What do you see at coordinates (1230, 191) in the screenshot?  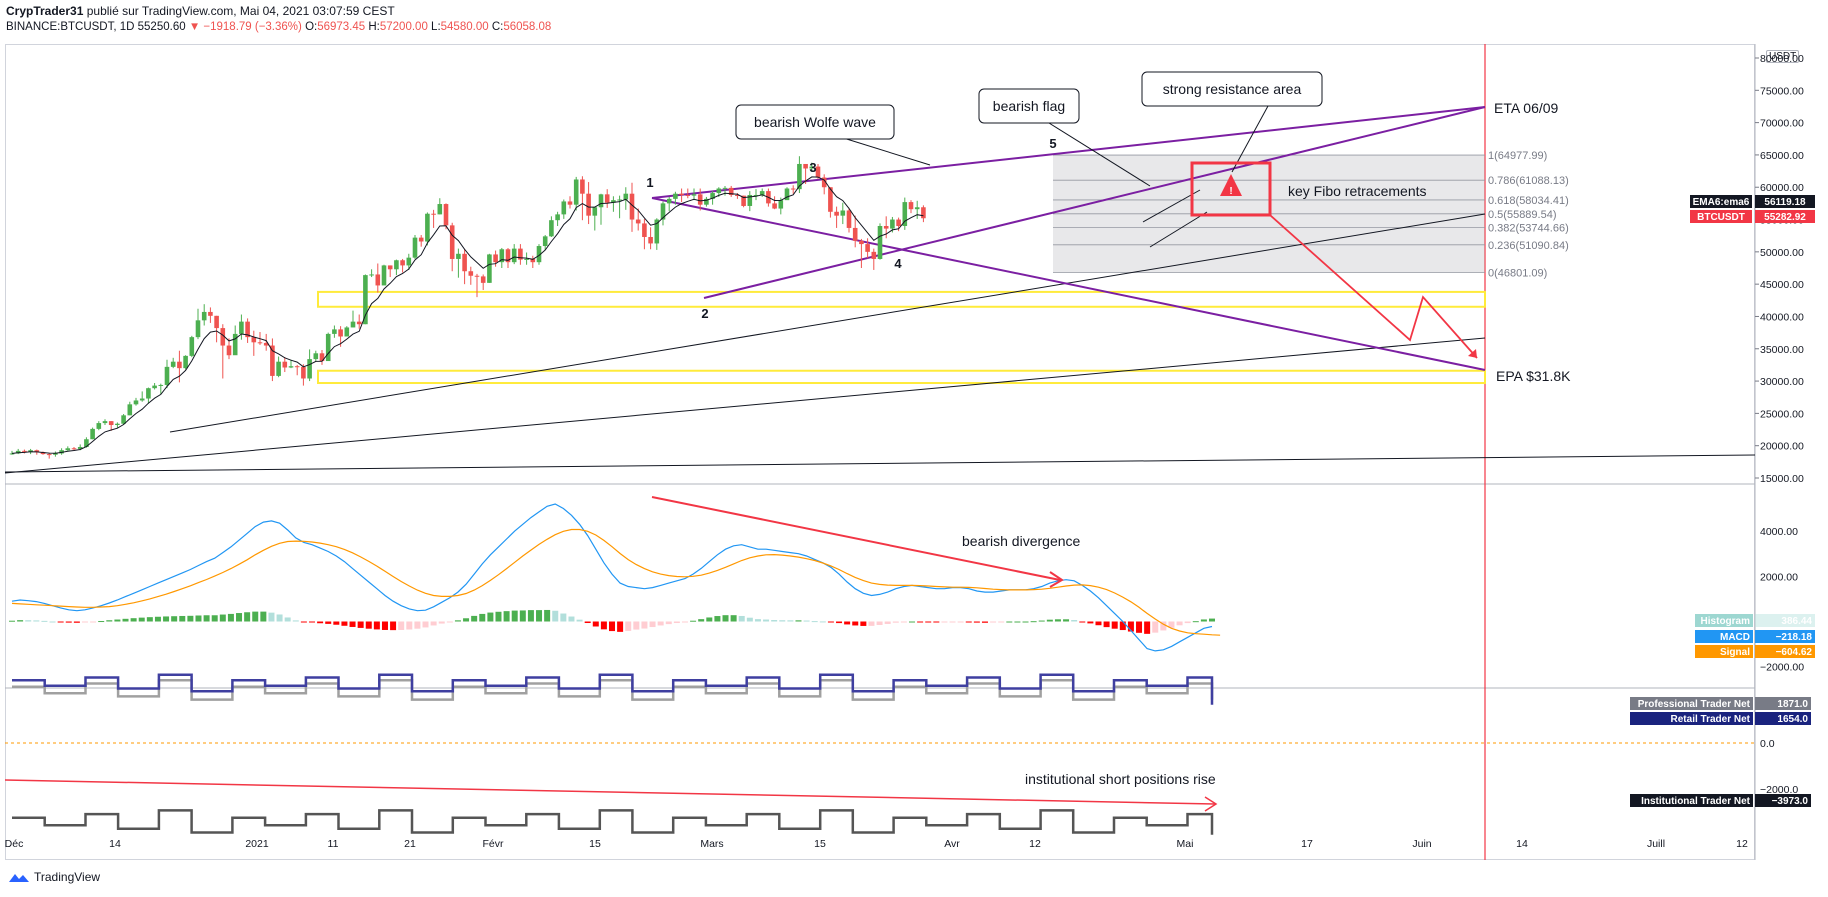 I see `warning-glyph: !` at bounding box center [1230, 191].